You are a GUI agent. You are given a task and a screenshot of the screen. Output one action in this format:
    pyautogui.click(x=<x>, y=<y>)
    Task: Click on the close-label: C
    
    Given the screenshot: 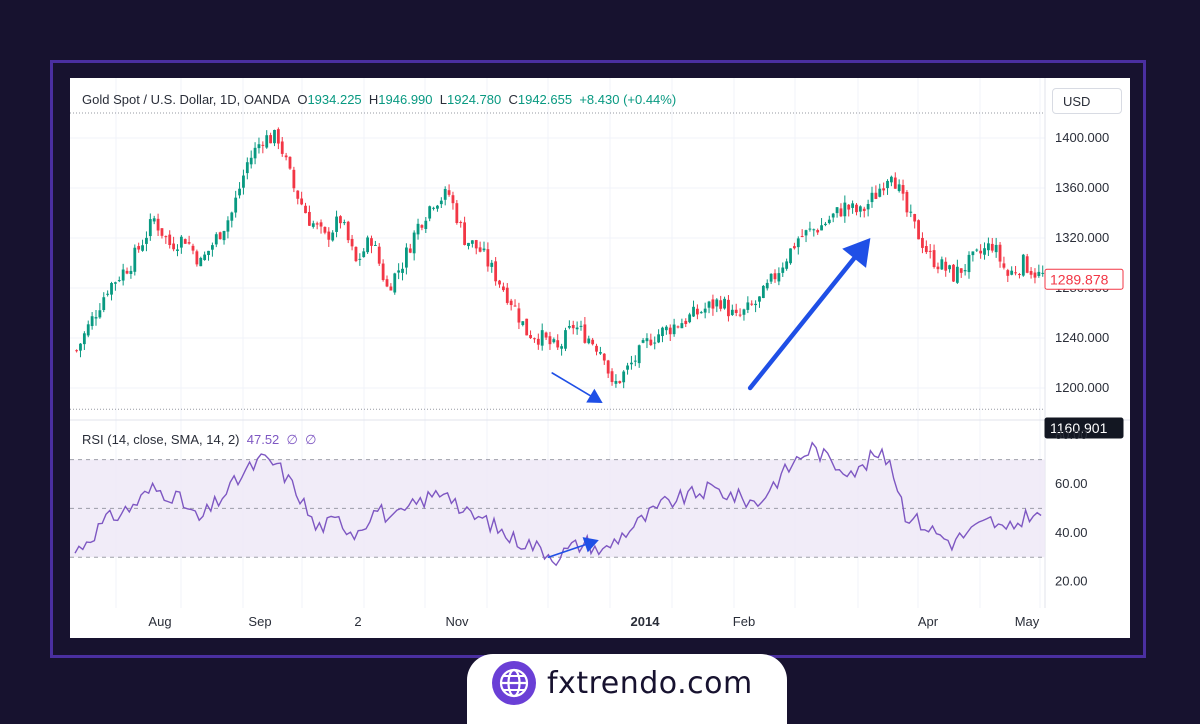 What is the action you would take?
    pyautogui.click(x=513, y=99)
    